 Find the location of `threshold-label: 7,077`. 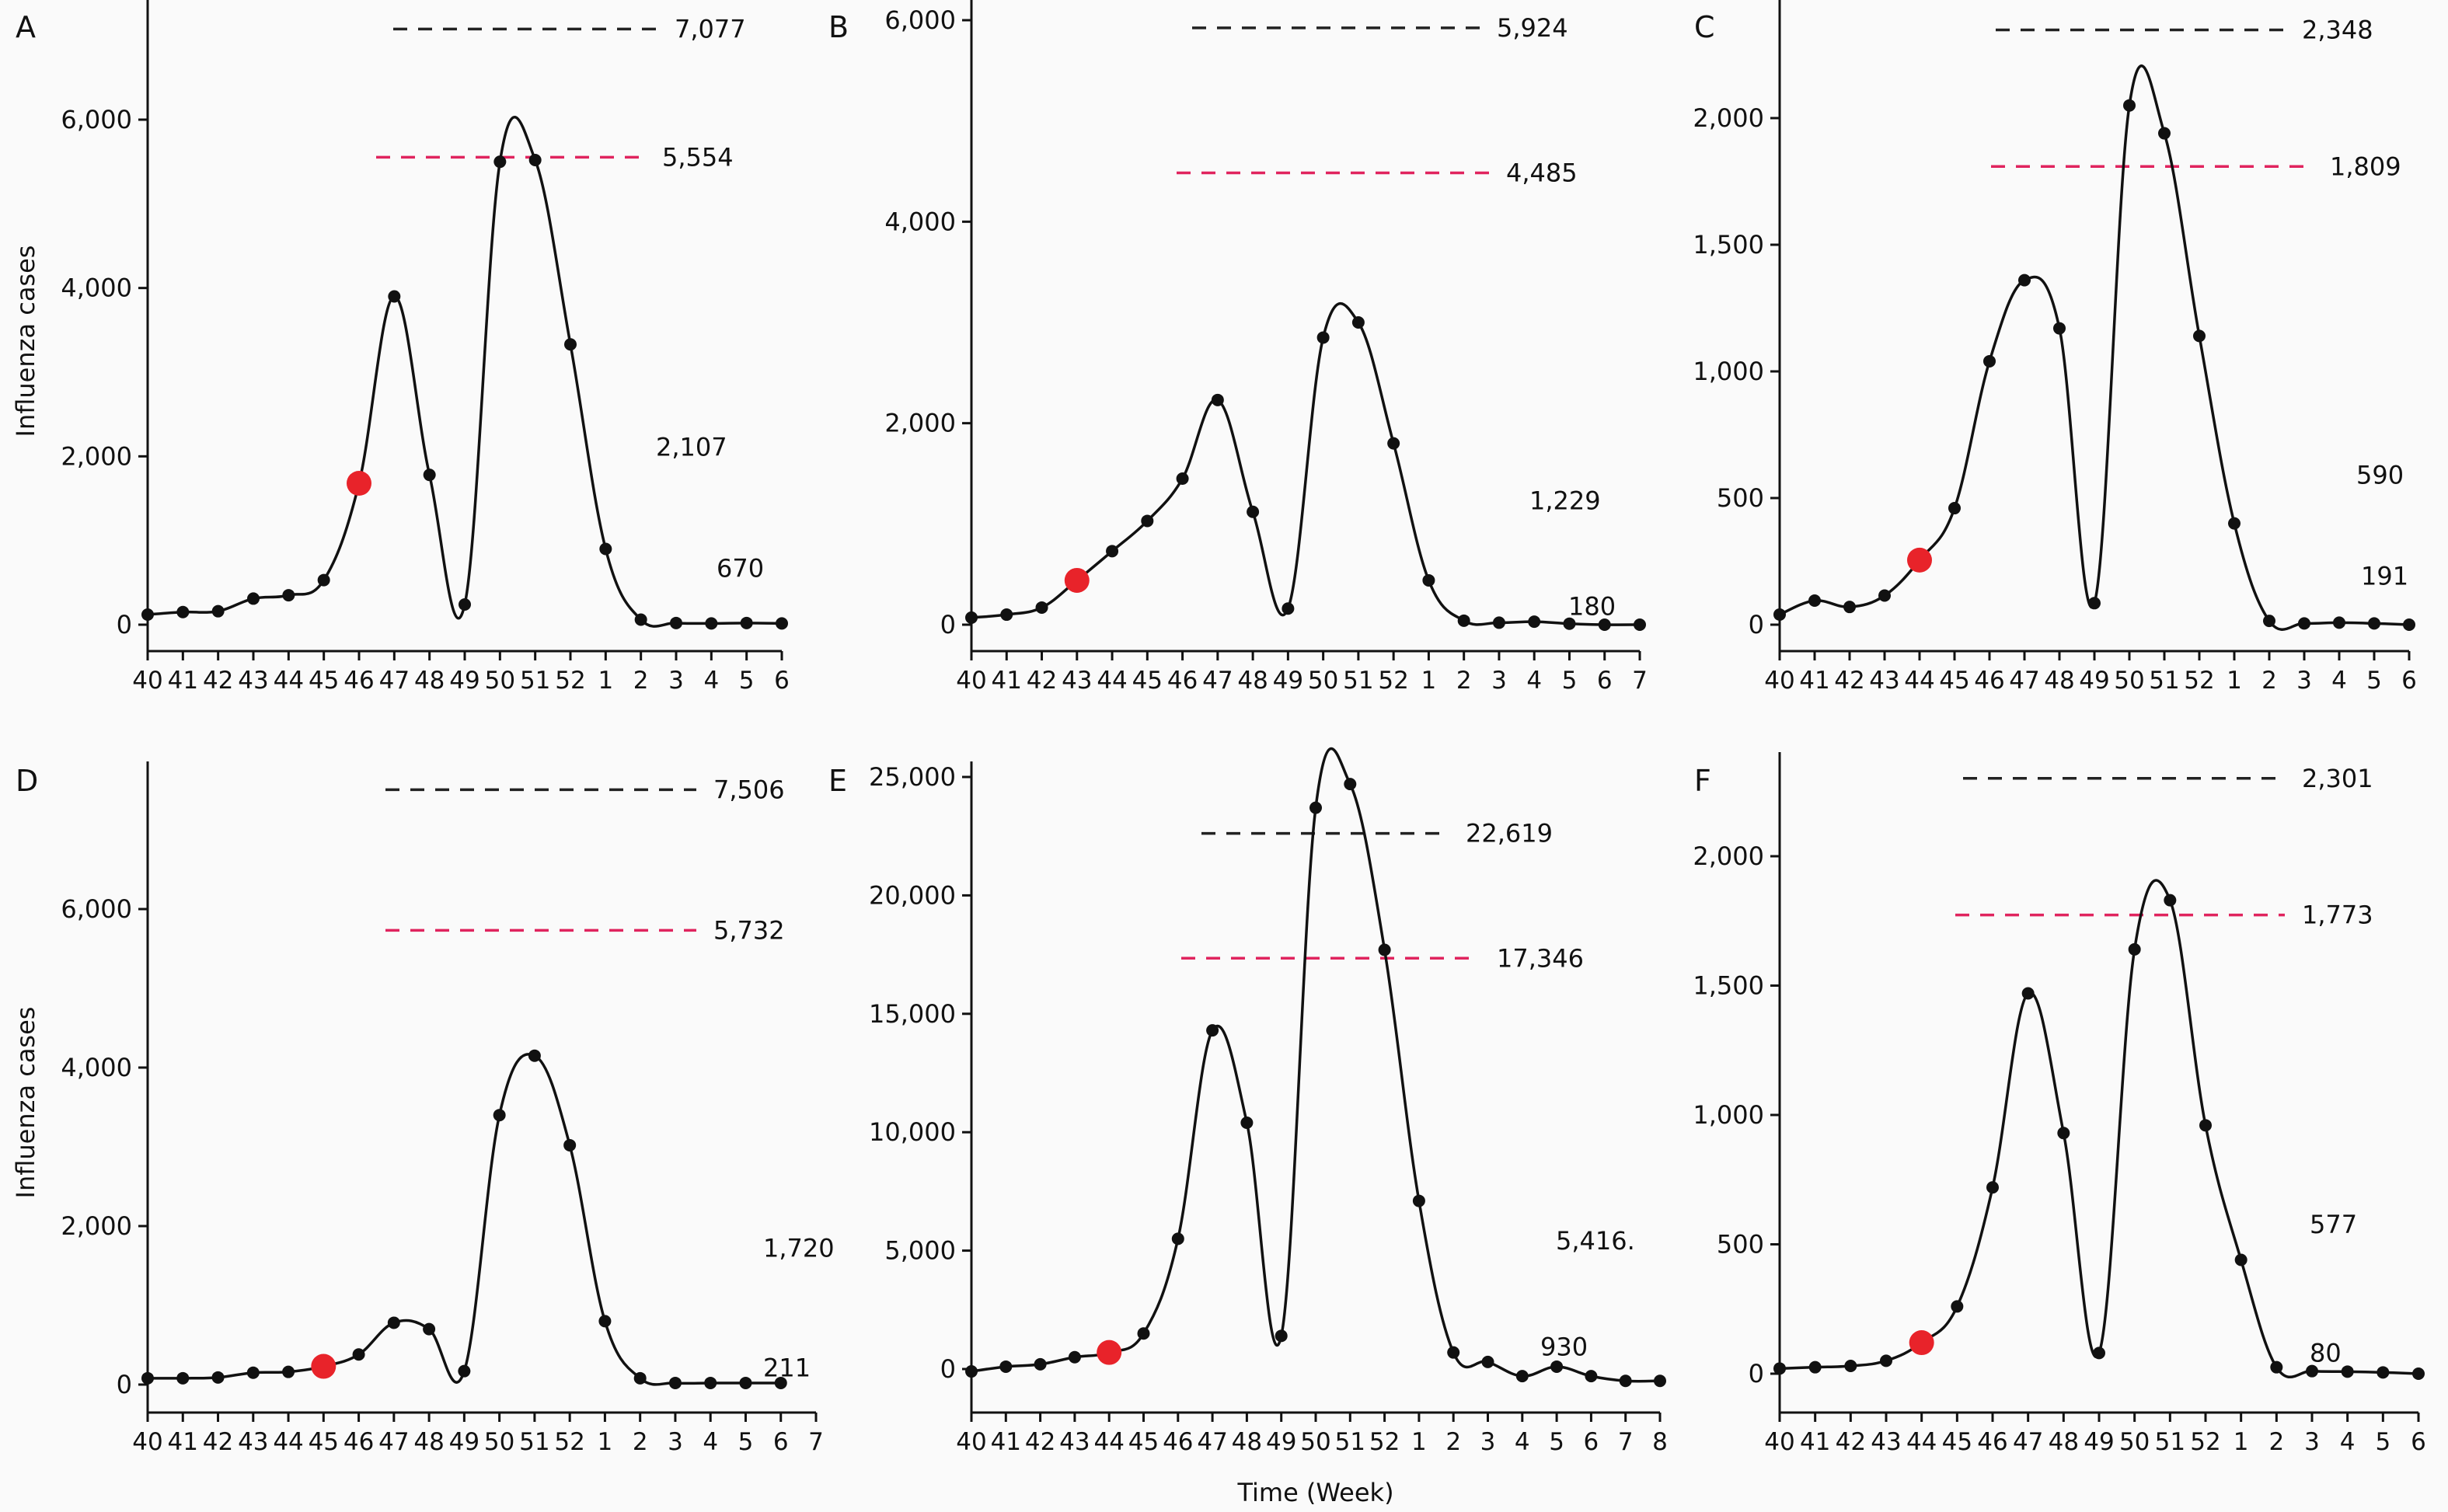

threshold-label: 7,077 is located at coordinates (710, 29).